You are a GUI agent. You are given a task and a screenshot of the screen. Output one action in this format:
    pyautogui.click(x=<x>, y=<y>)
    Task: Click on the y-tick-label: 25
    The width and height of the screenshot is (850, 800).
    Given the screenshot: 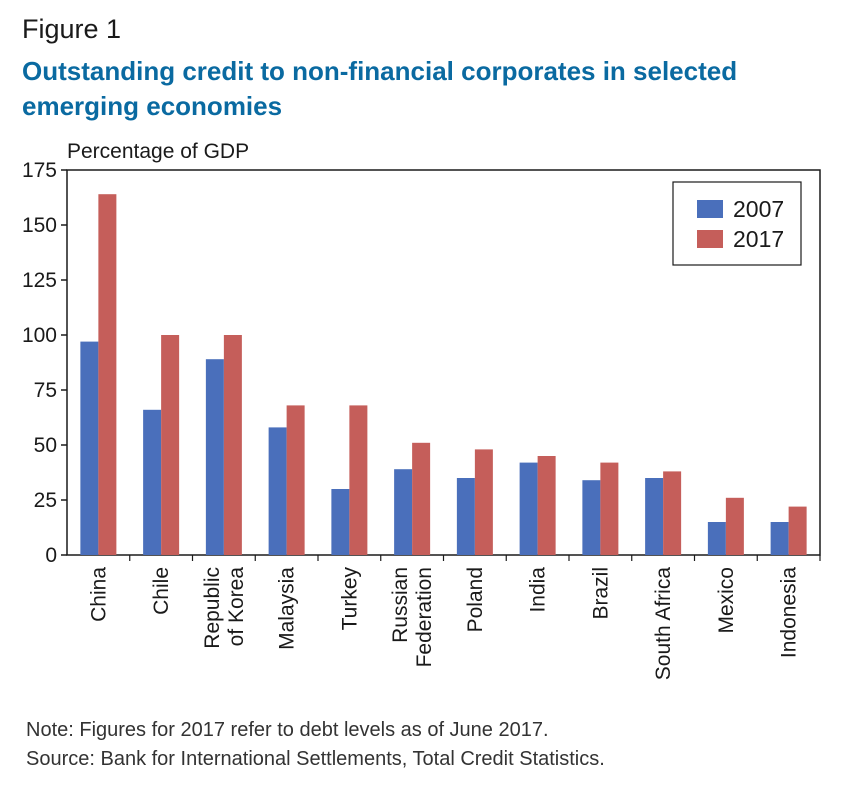 What is the action you would take?
    pyautogui.click(x=45, y=500)
    